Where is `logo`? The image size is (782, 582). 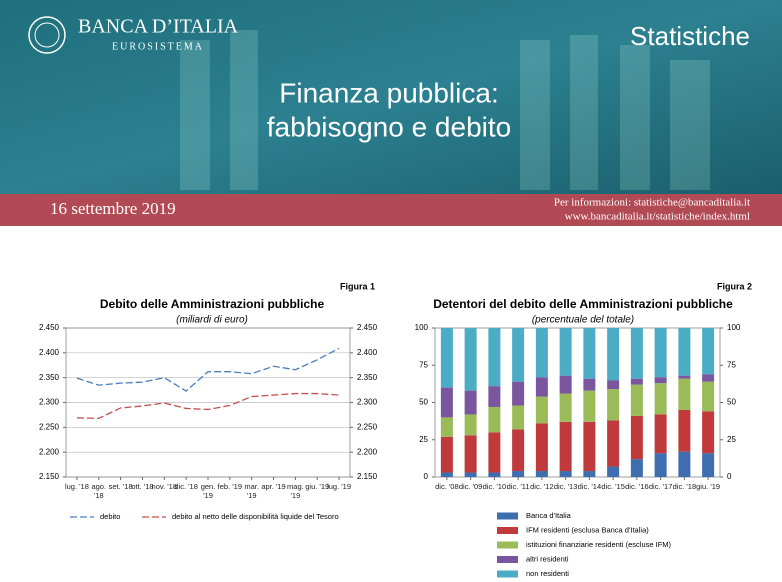 logo is located at coordinates (47, 35).